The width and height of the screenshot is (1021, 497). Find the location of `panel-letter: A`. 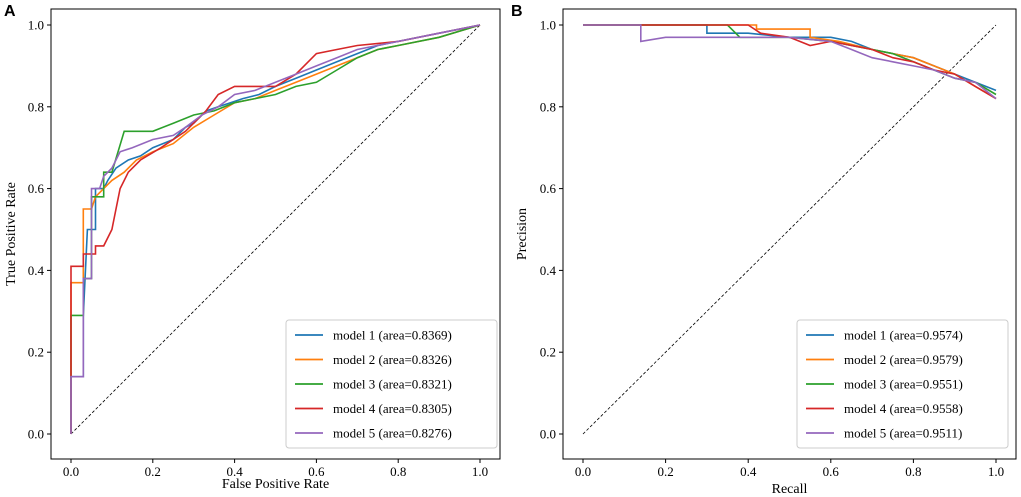

panel-letter: A is located at coordinates (10, 11).